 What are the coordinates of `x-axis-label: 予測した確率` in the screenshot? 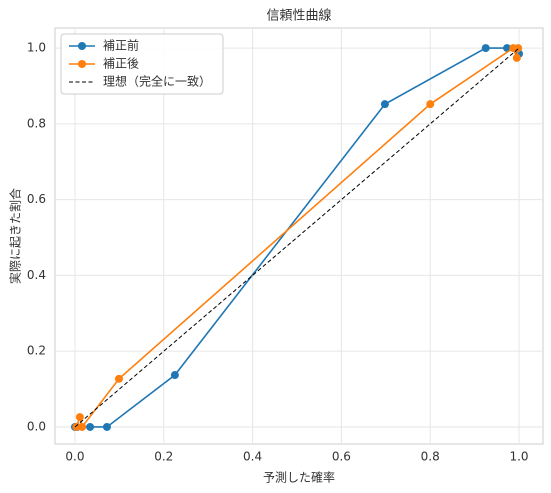 It's located at (299, 477).